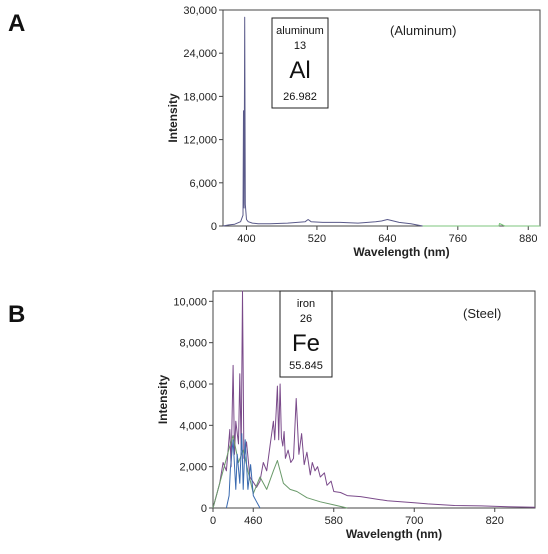  I want to click on x-tick-label: 760, so click(458, 239).